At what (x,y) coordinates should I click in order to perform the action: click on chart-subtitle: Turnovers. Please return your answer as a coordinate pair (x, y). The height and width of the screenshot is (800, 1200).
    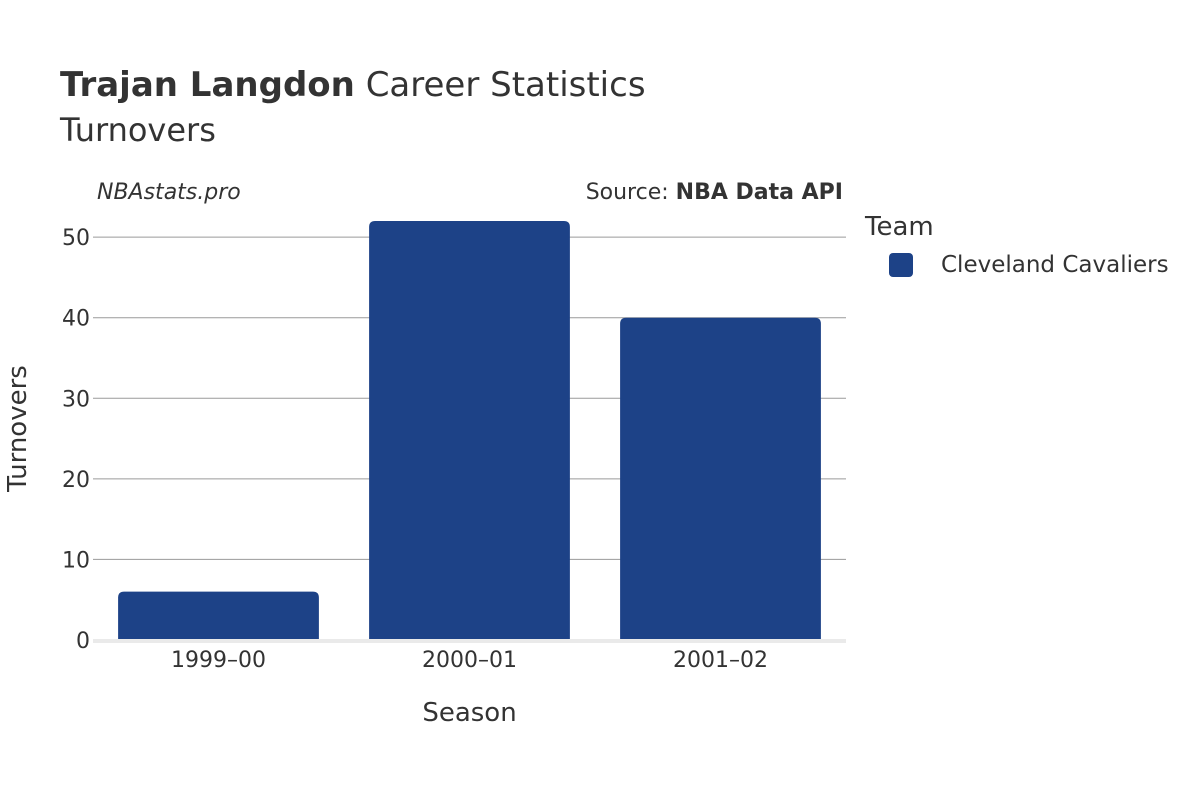
    Looking at the image, I should click on (138, 130).